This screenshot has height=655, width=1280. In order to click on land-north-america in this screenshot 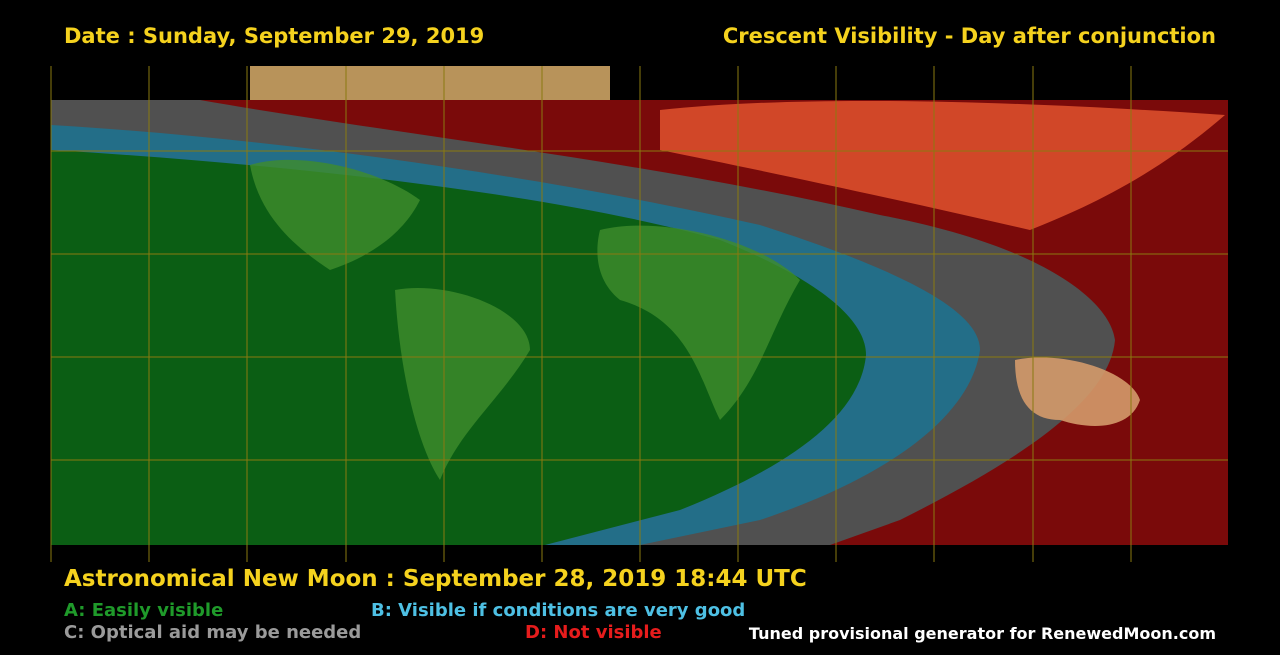, I will do `click(335, 214)`.